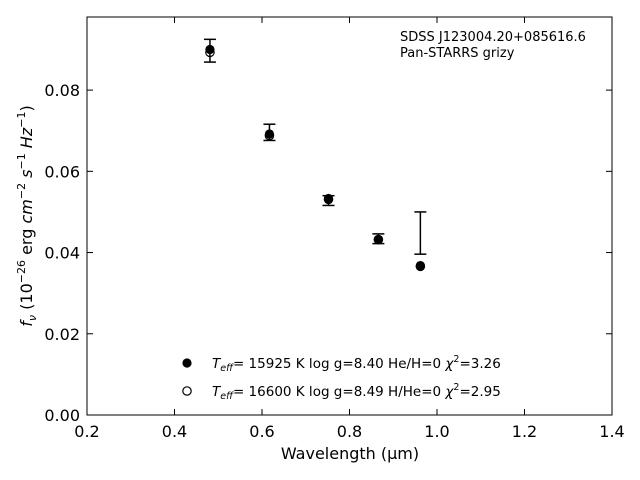 The width and height of the screenshot is (640, 480). Describe the element at coordinates (86, 431) in the screenshot. I see `x-tick-label: 0.2` at that location.